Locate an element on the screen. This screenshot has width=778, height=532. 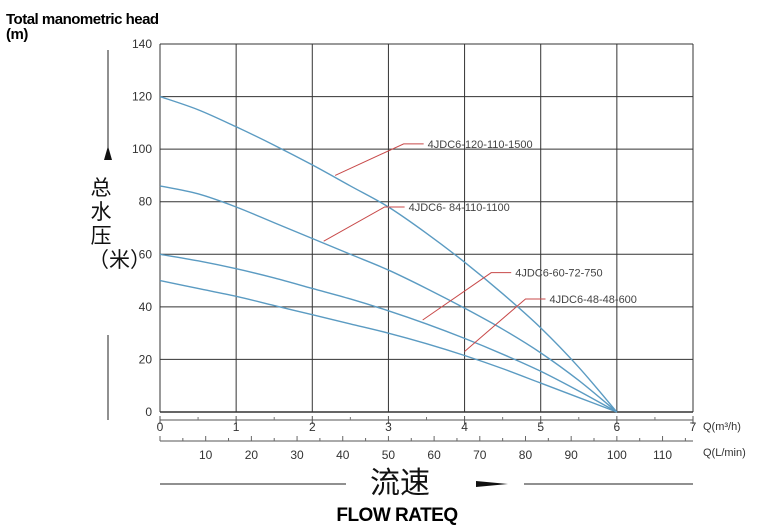
x-tick-label-lmin: 10 is located at coordinates (206, 455).